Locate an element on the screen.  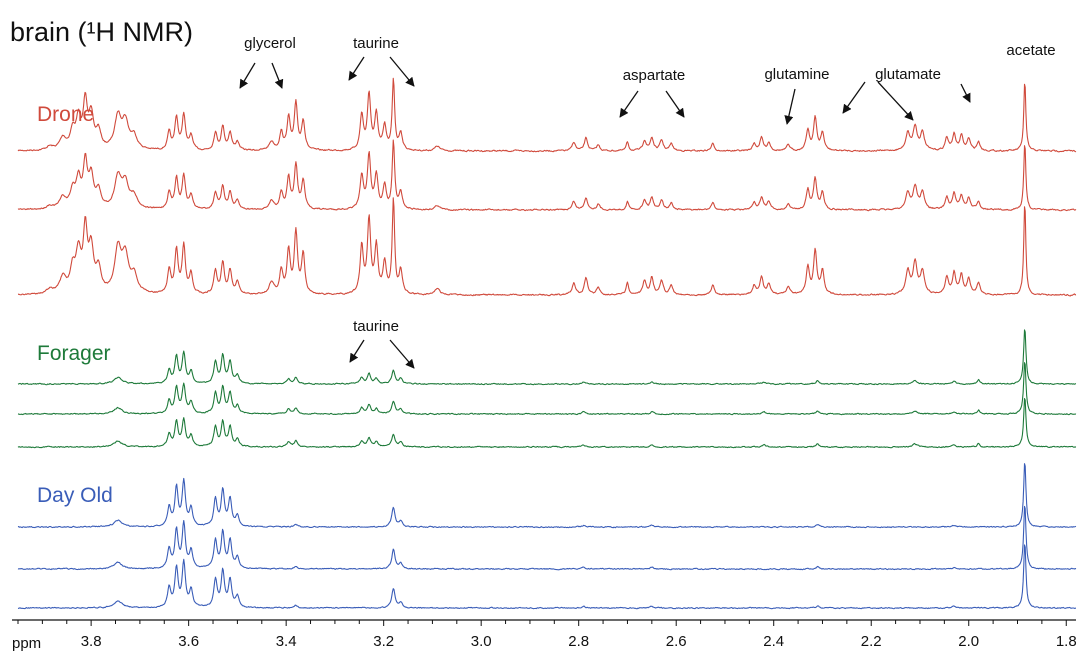
x-tick-label-2.4: 2.4 is located at coordinates (773, 641).